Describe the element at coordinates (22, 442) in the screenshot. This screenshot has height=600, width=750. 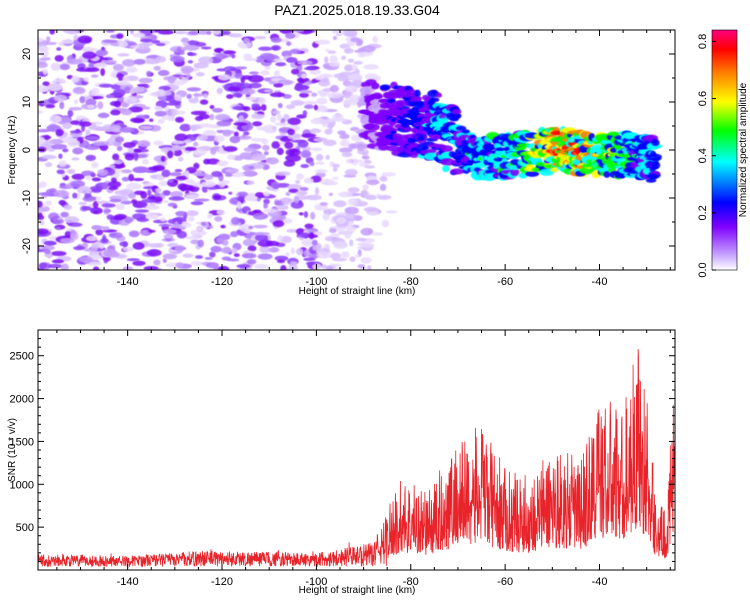
I see `snr-y-tick-label: 1500` at that location.